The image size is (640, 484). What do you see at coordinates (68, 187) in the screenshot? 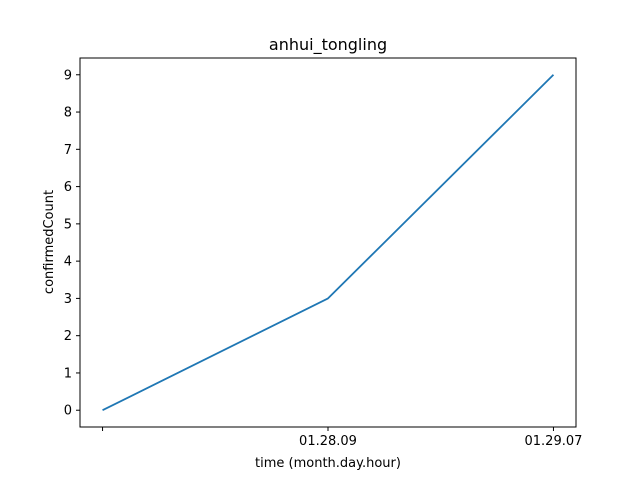
I see `y-tick-label: 6` at bounding box center [68, 187].